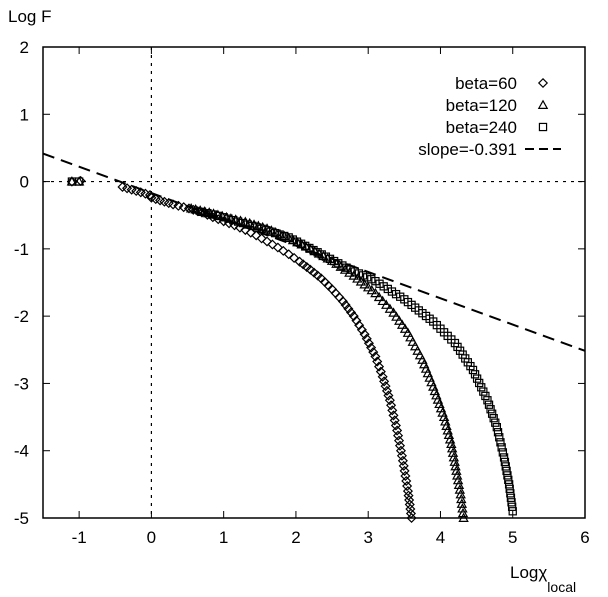 The image size is (608, 597). I want to click on x-axis-label: Logχlocal, so click(543, 579).